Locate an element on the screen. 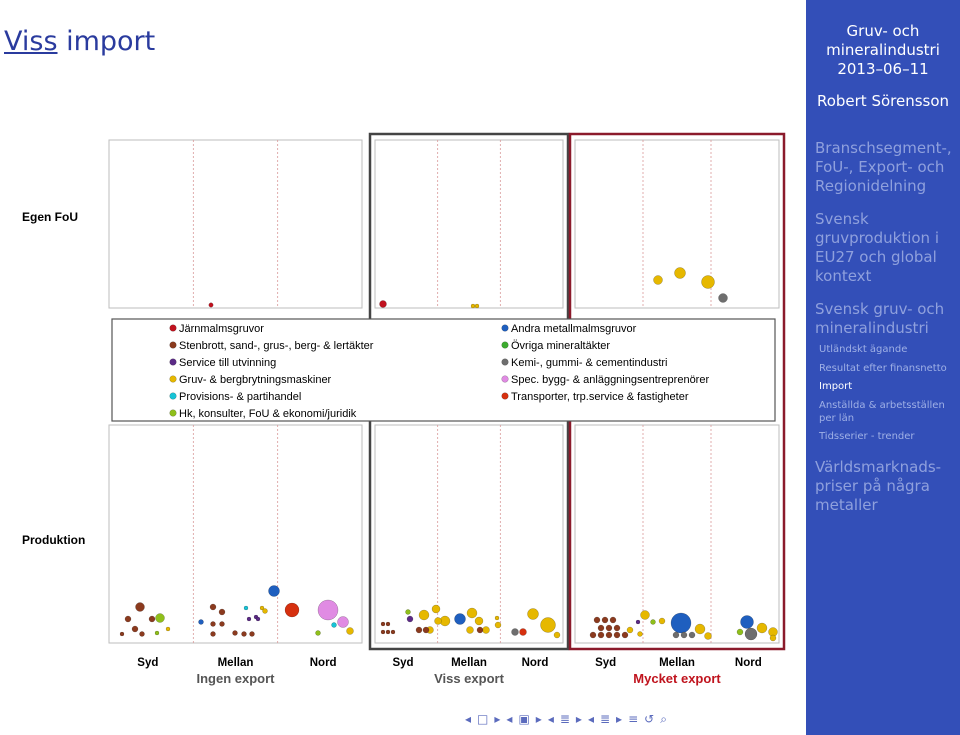  sidebar-section-line: Regionidelning is located at coordinates (871, 186).